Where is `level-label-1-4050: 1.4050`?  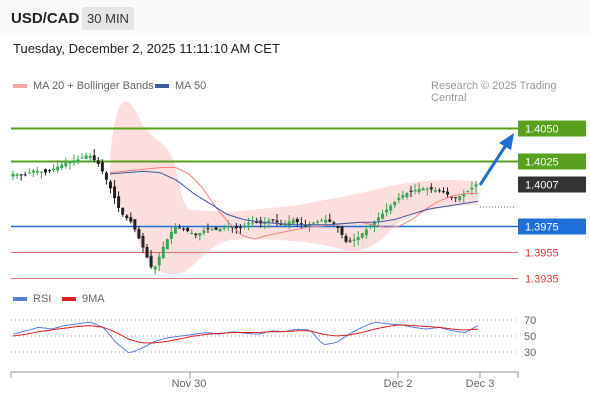 level-label-1-4050: 1.4050 is located at coordinates (542, 130).